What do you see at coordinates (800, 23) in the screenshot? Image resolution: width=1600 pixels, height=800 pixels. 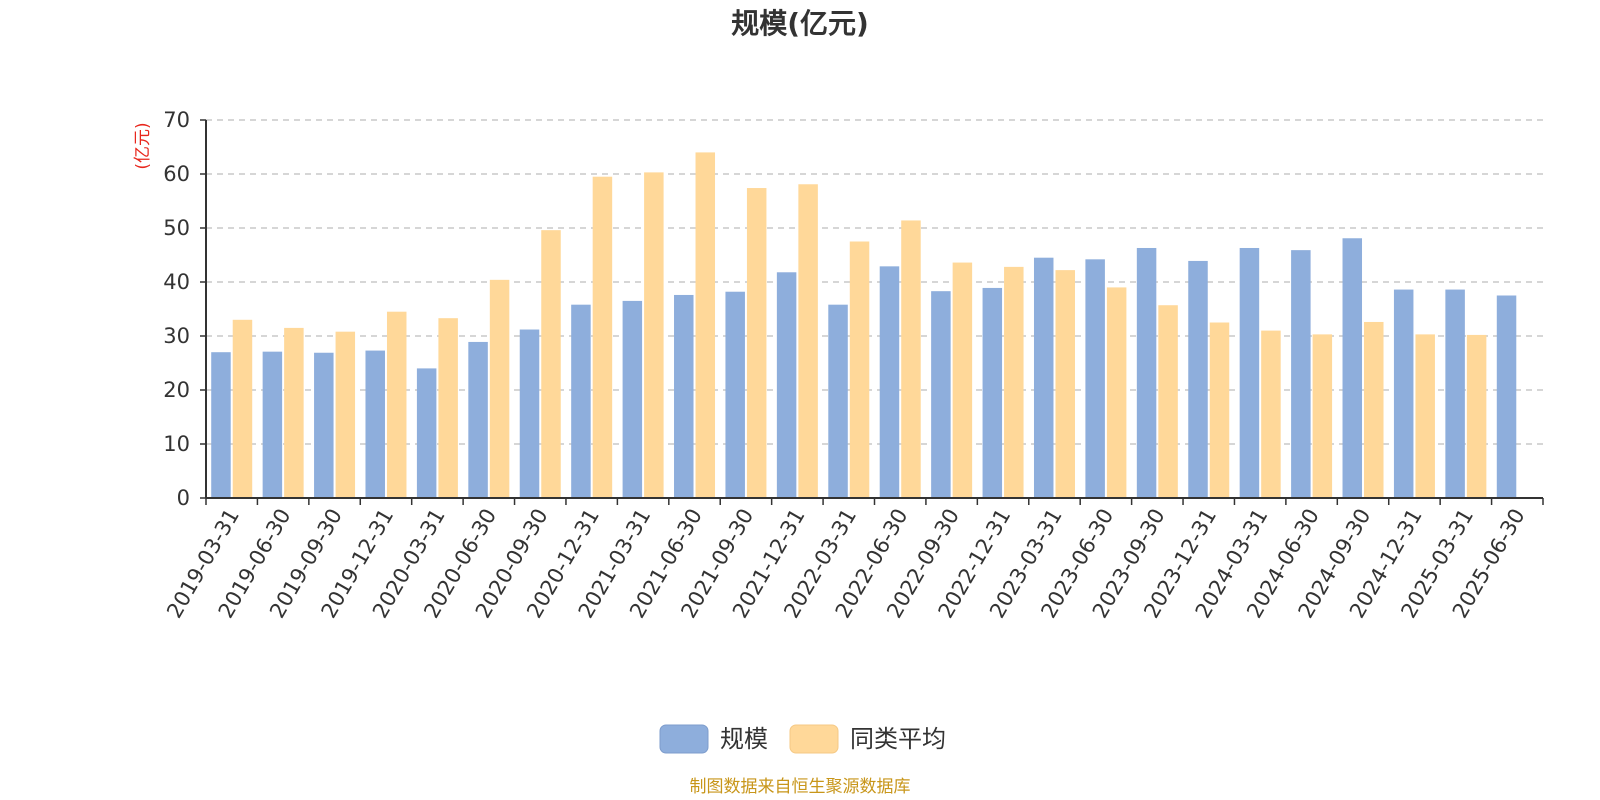 I see `chart-title: 规模(亿元)` at bounding box center [800, 23].